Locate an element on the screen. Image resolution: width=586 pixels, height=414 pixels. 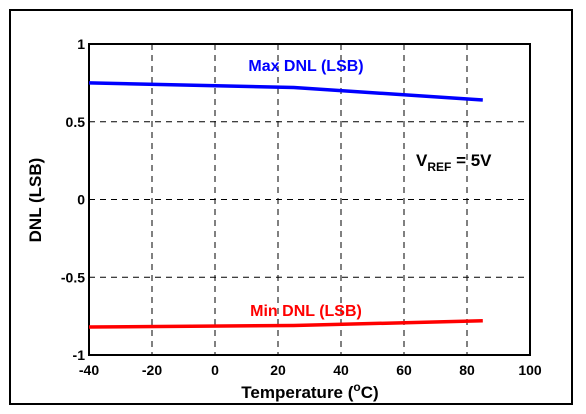
vref-annotation-suffix: = 5V is located at coordinates (471, 160).